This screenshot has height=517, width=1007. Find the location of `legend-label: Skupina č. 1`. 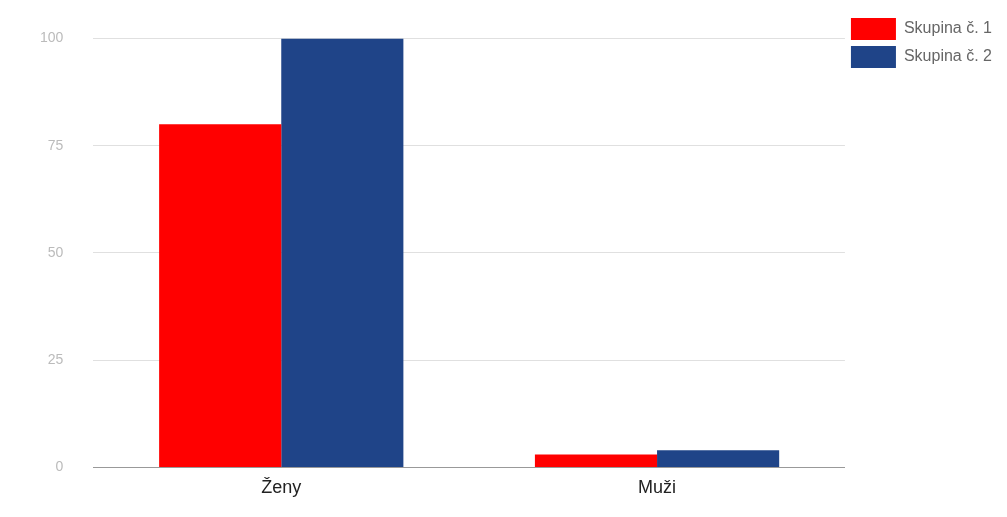

legend-label: Skupina č. 1 is located at coordinates (948, 28).